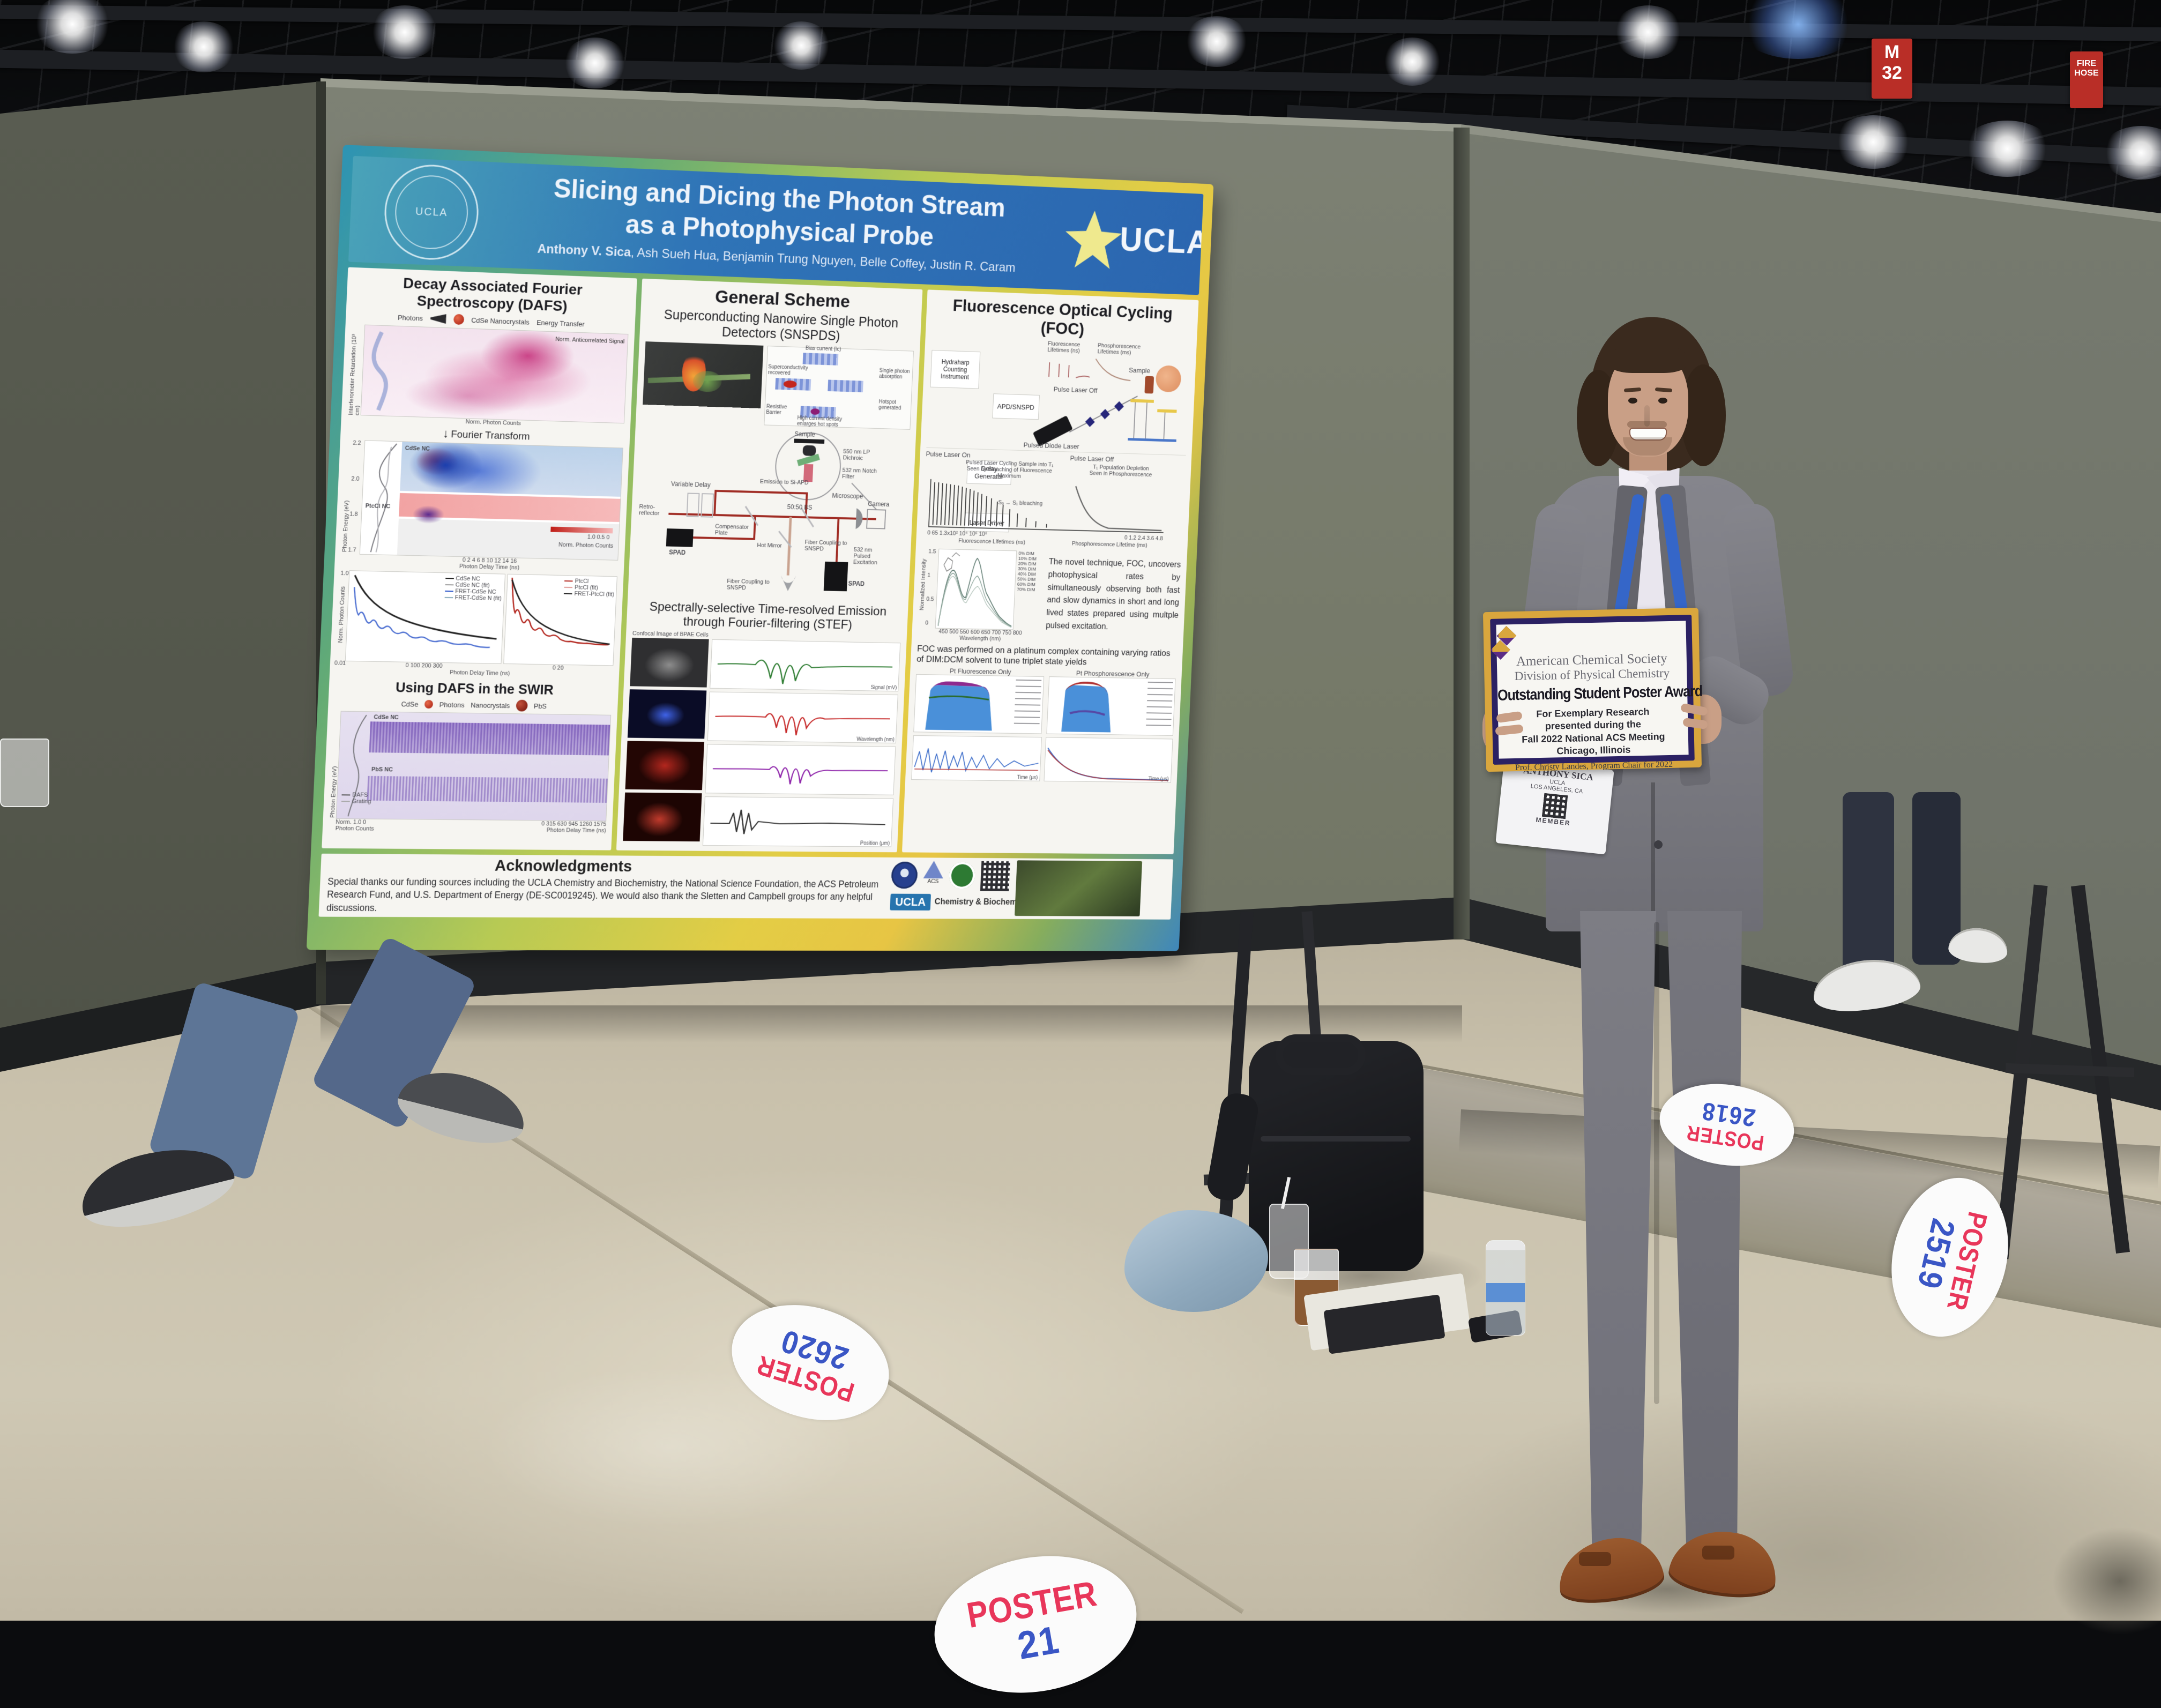 The image size is (2161, 1708). I want to click on confocal-blue-image, so click(668, 714).